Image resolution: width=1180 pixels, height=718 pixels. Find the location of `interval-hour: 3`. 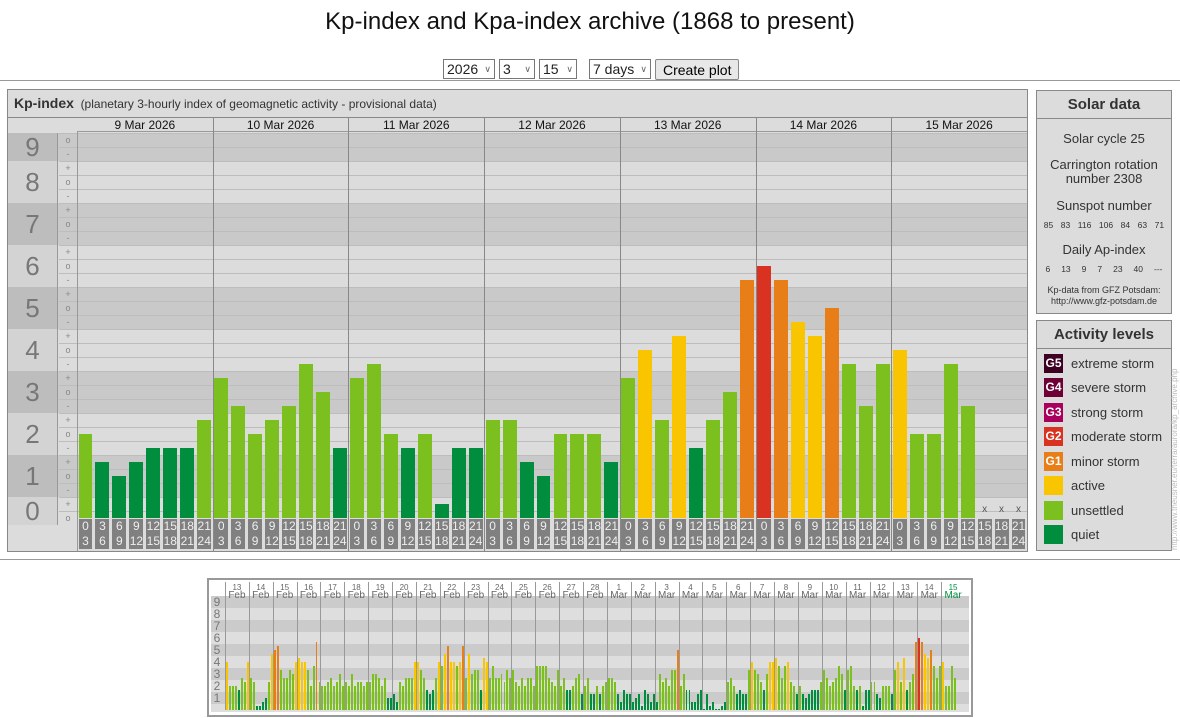

interval-hour: 3 is located at coordinates (509, 526).